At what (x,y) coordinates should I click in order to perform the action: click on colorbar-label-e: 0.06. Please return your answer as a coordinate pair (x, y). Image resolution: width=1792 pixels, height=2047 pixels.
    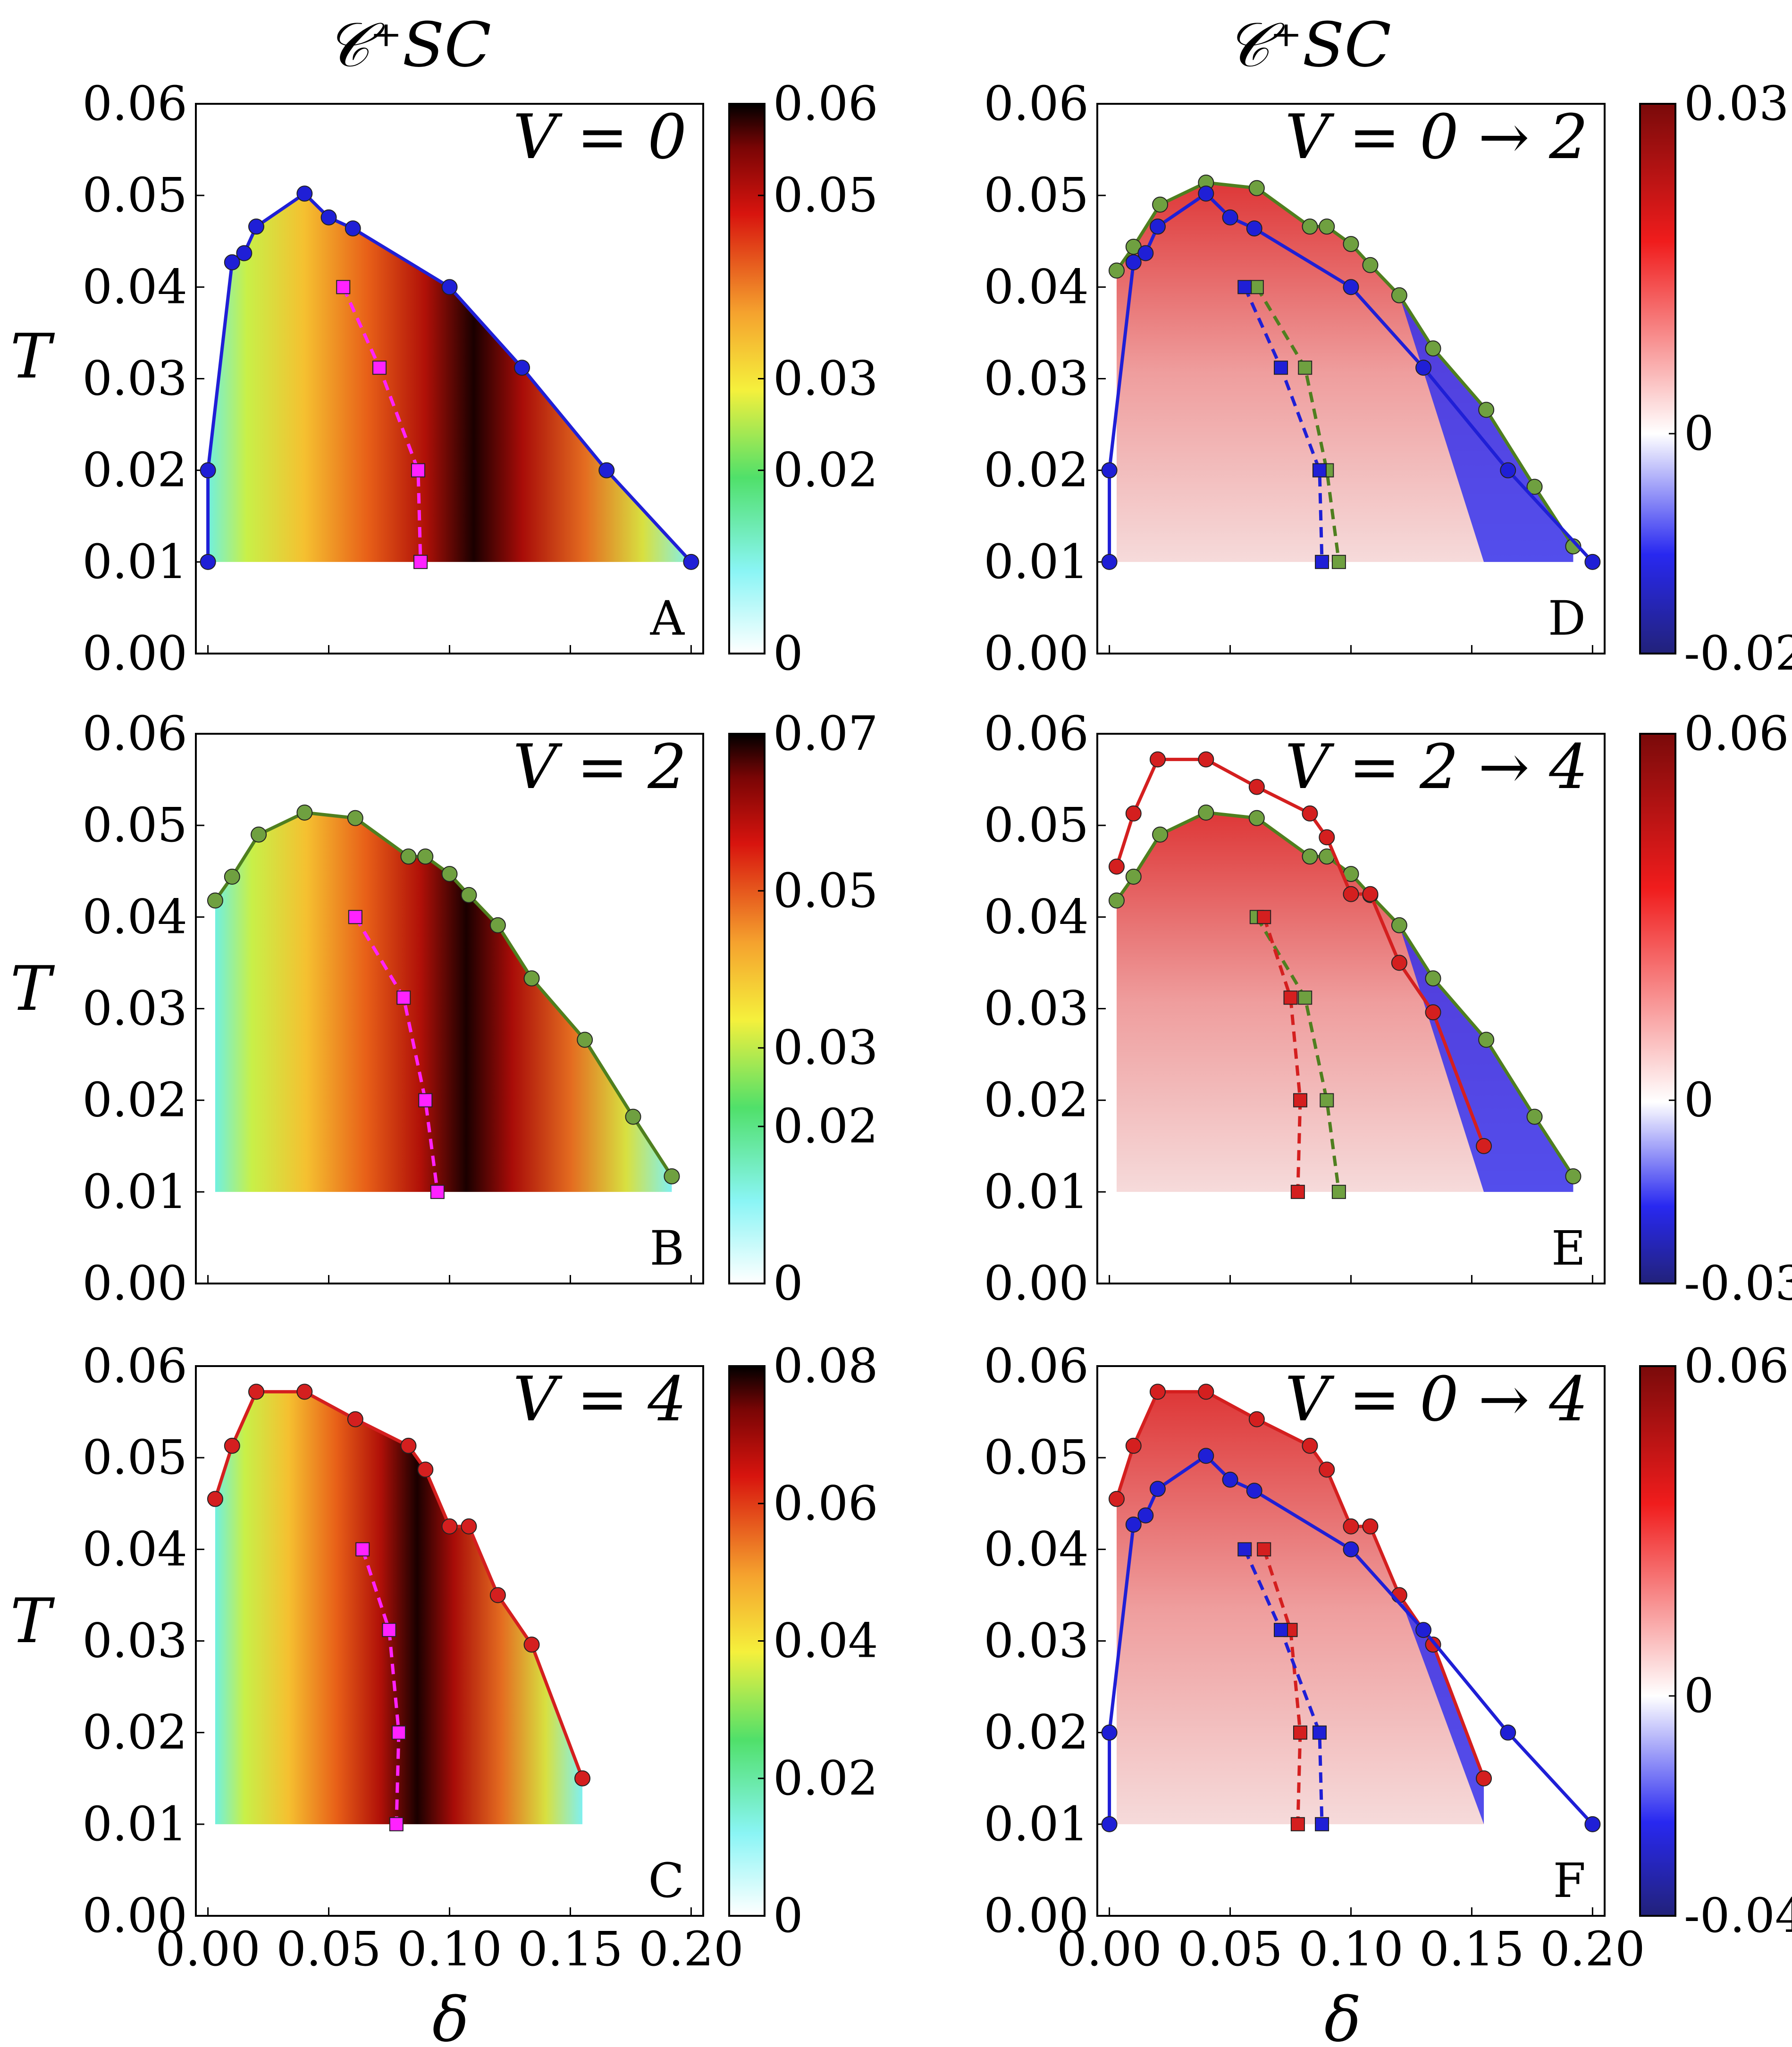
    Looking at the image, I should click on (1736, 733).